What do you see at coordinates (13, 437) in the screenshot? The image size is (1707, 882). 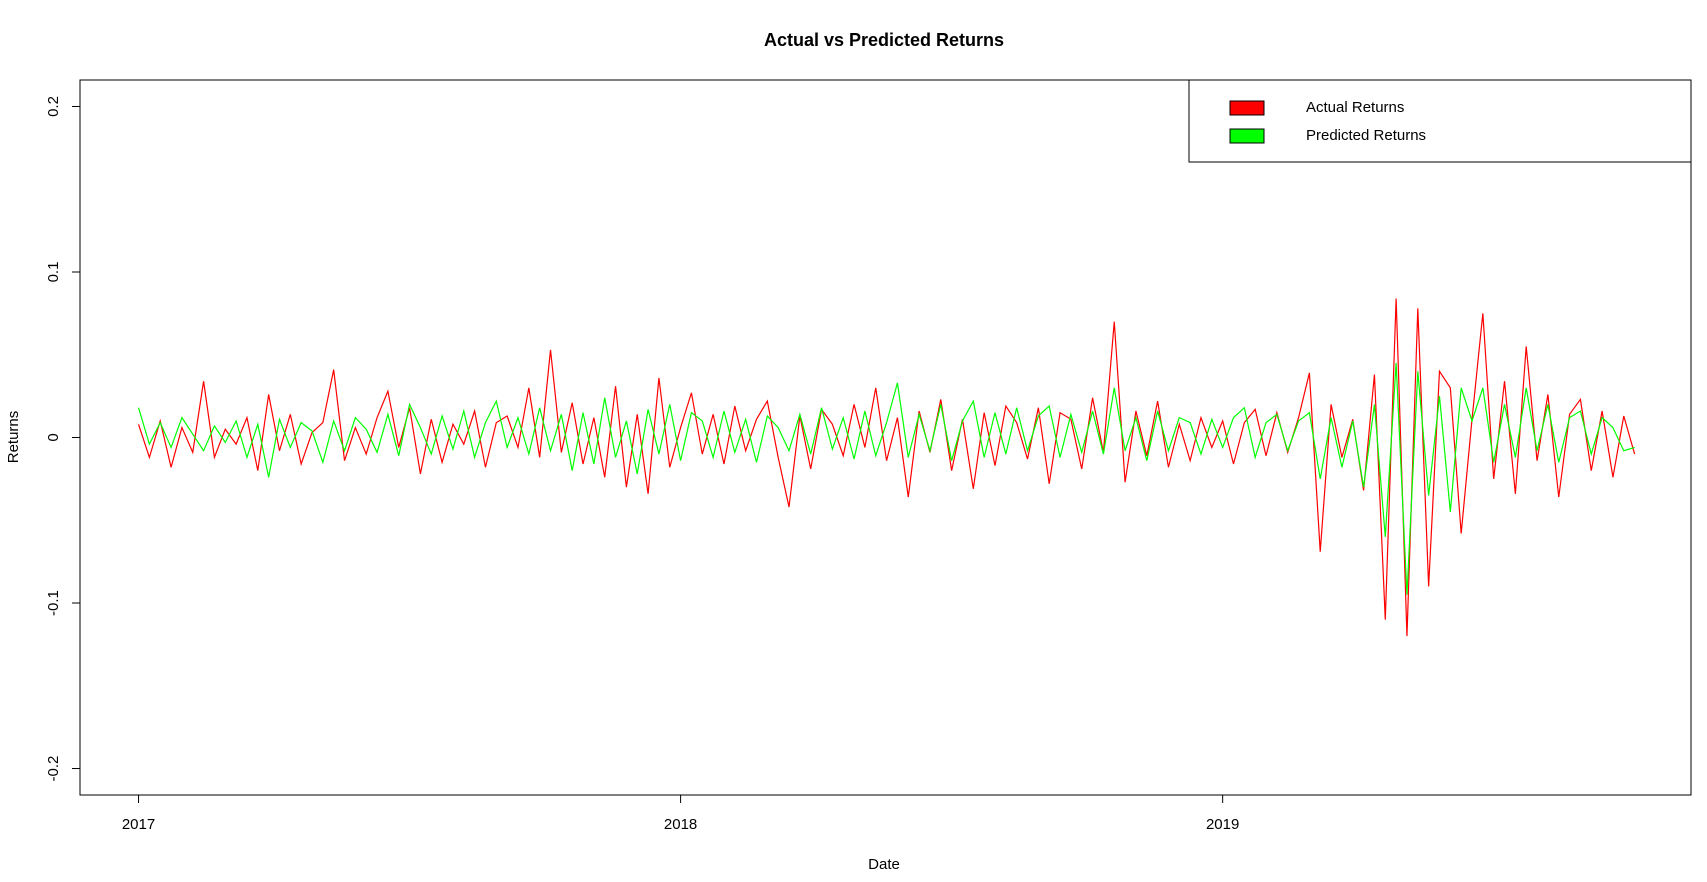 I see `y-axis-label: Returns` at bounding box center [13, 437].